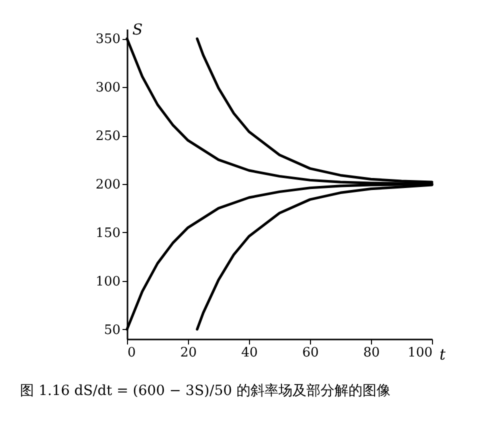 This screenshot has height=422, width=477. What do you see at coordinates (108, 40) in the screenshot?
I see `y-tick-label: 350` at bounding box center [108, 40].